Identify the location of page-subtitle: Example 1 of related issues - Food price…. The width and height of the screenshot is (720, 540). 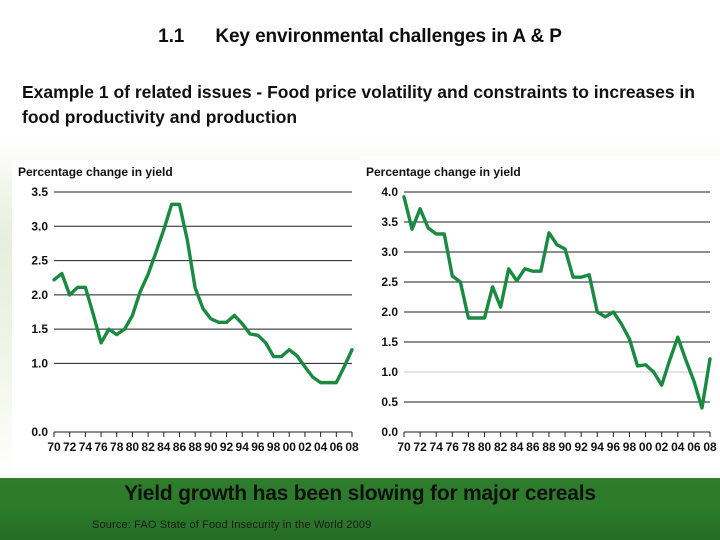
(358, 104).